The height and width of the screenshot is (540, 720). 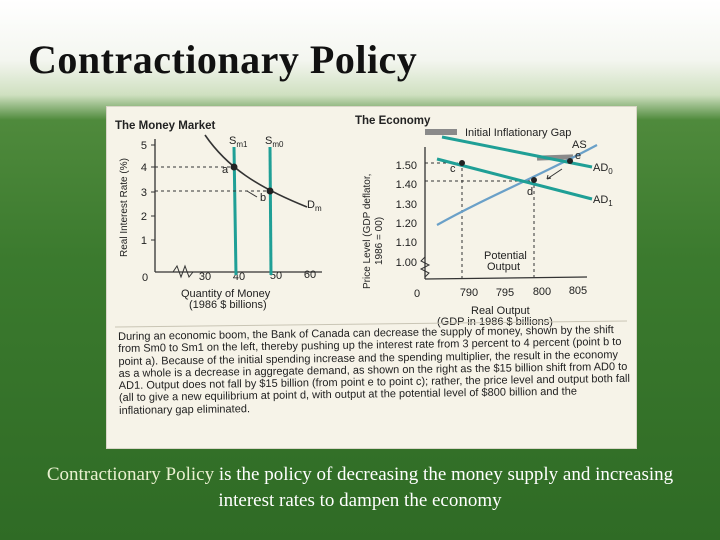 I want to click on as-curve, so click(x=517, y=185).